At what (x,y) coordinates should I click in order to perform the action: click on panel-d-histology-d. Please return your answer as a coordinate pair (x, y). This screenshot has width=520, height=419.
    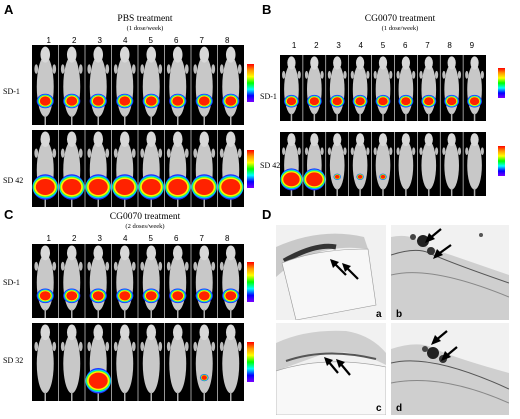
    Looking at the image, I should click on (450, 369).